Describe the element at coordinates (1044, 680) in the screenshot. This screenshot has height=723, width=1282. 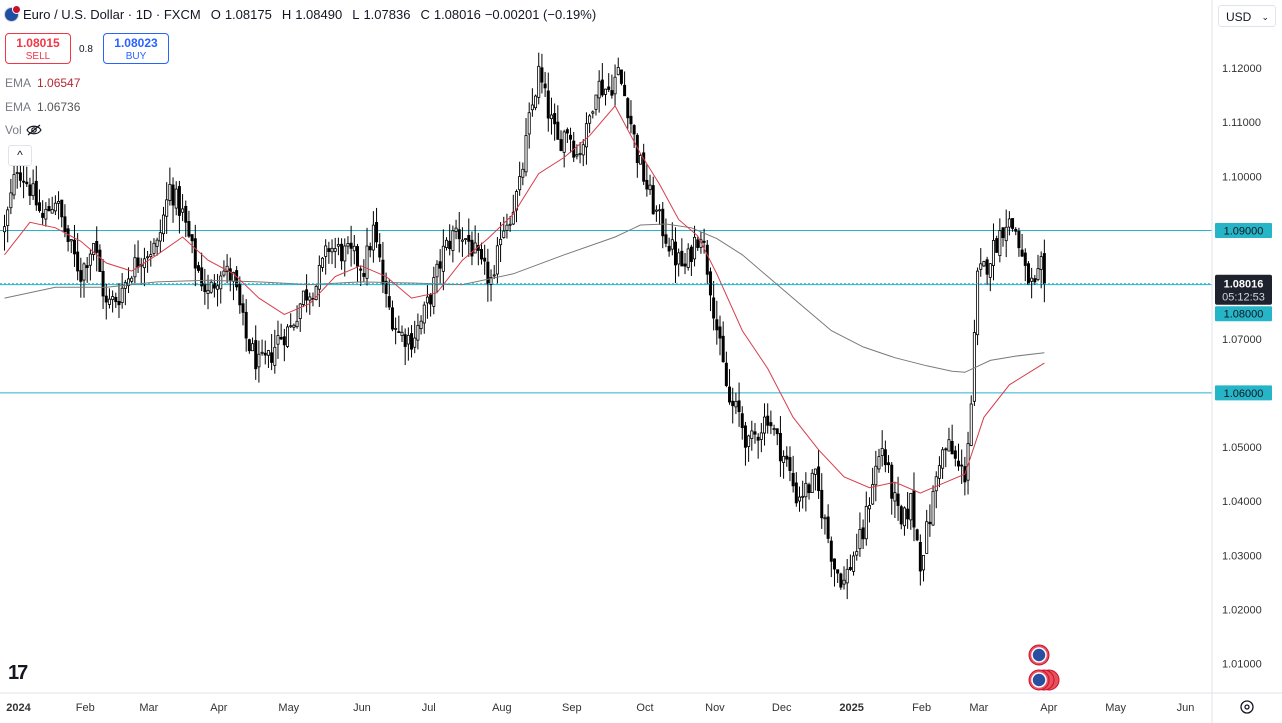
I see `event-flag-icon` at that location.